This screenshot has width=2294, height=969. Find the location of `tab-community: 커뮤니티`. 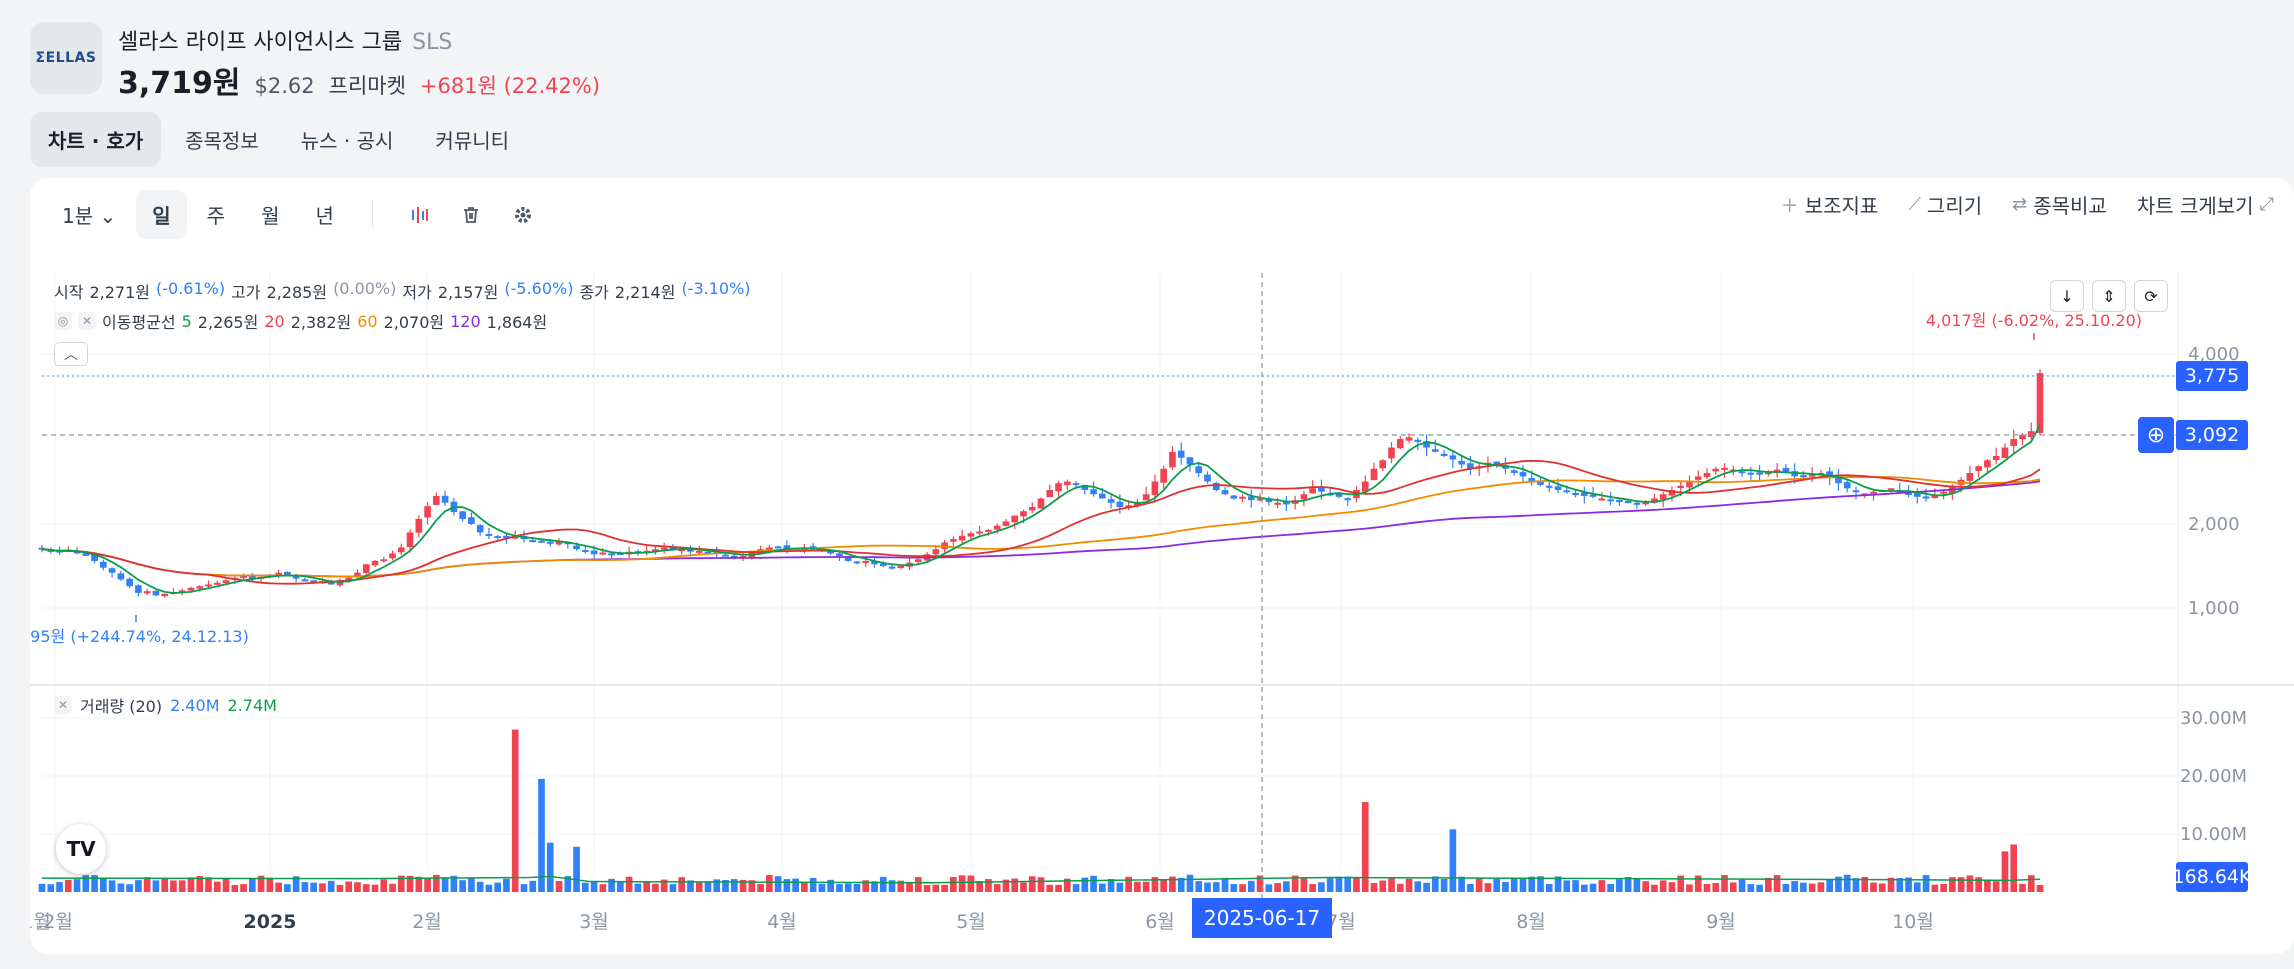

tab-community: 커뮤니티 is located at coordinates (472, 141).